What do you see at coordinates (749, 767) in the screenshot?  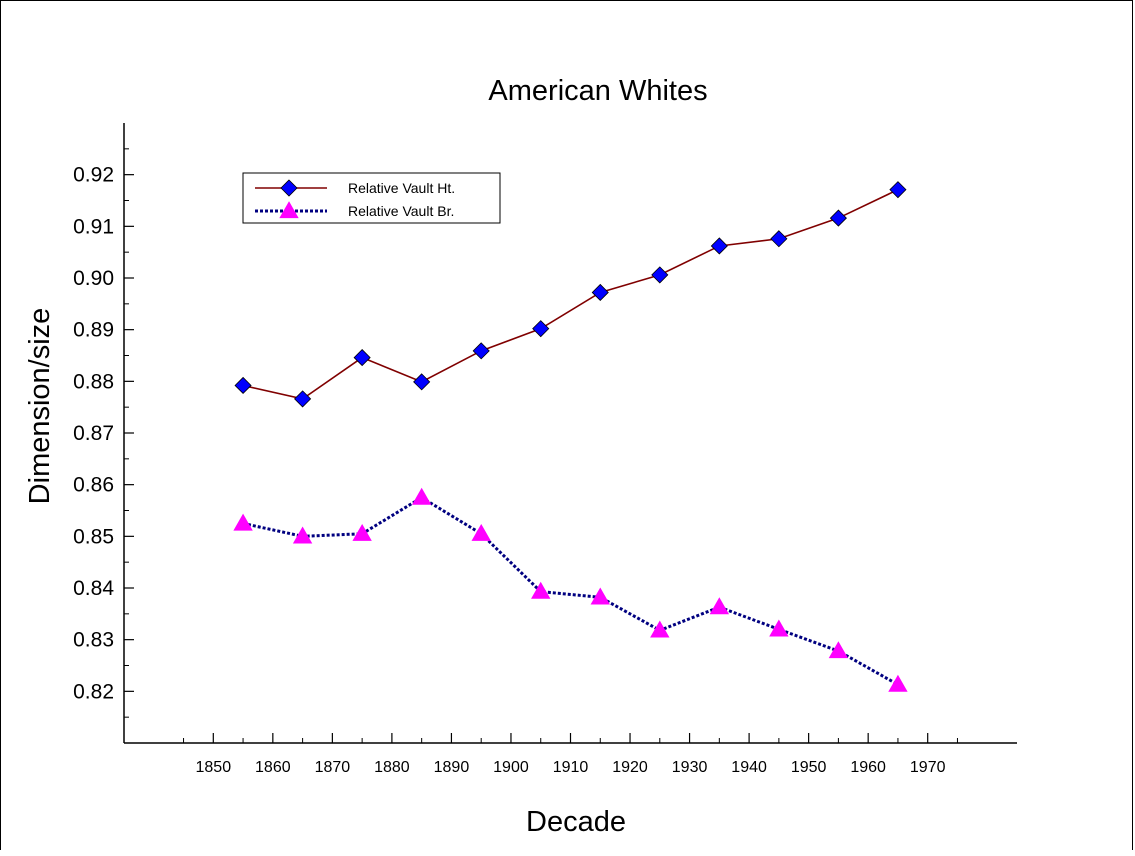 I see `x-tick-label: 1940` at bounding box center [749, 767].